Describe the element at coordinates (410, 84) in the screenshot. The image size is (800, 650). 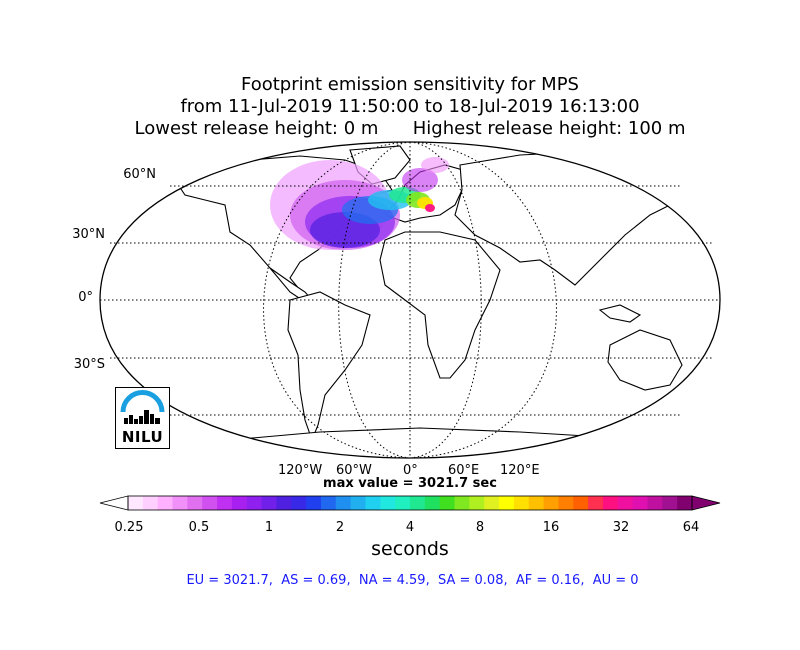
I see `plot-title-line-1: Footprint emission sensitivity for MPS` at that location.